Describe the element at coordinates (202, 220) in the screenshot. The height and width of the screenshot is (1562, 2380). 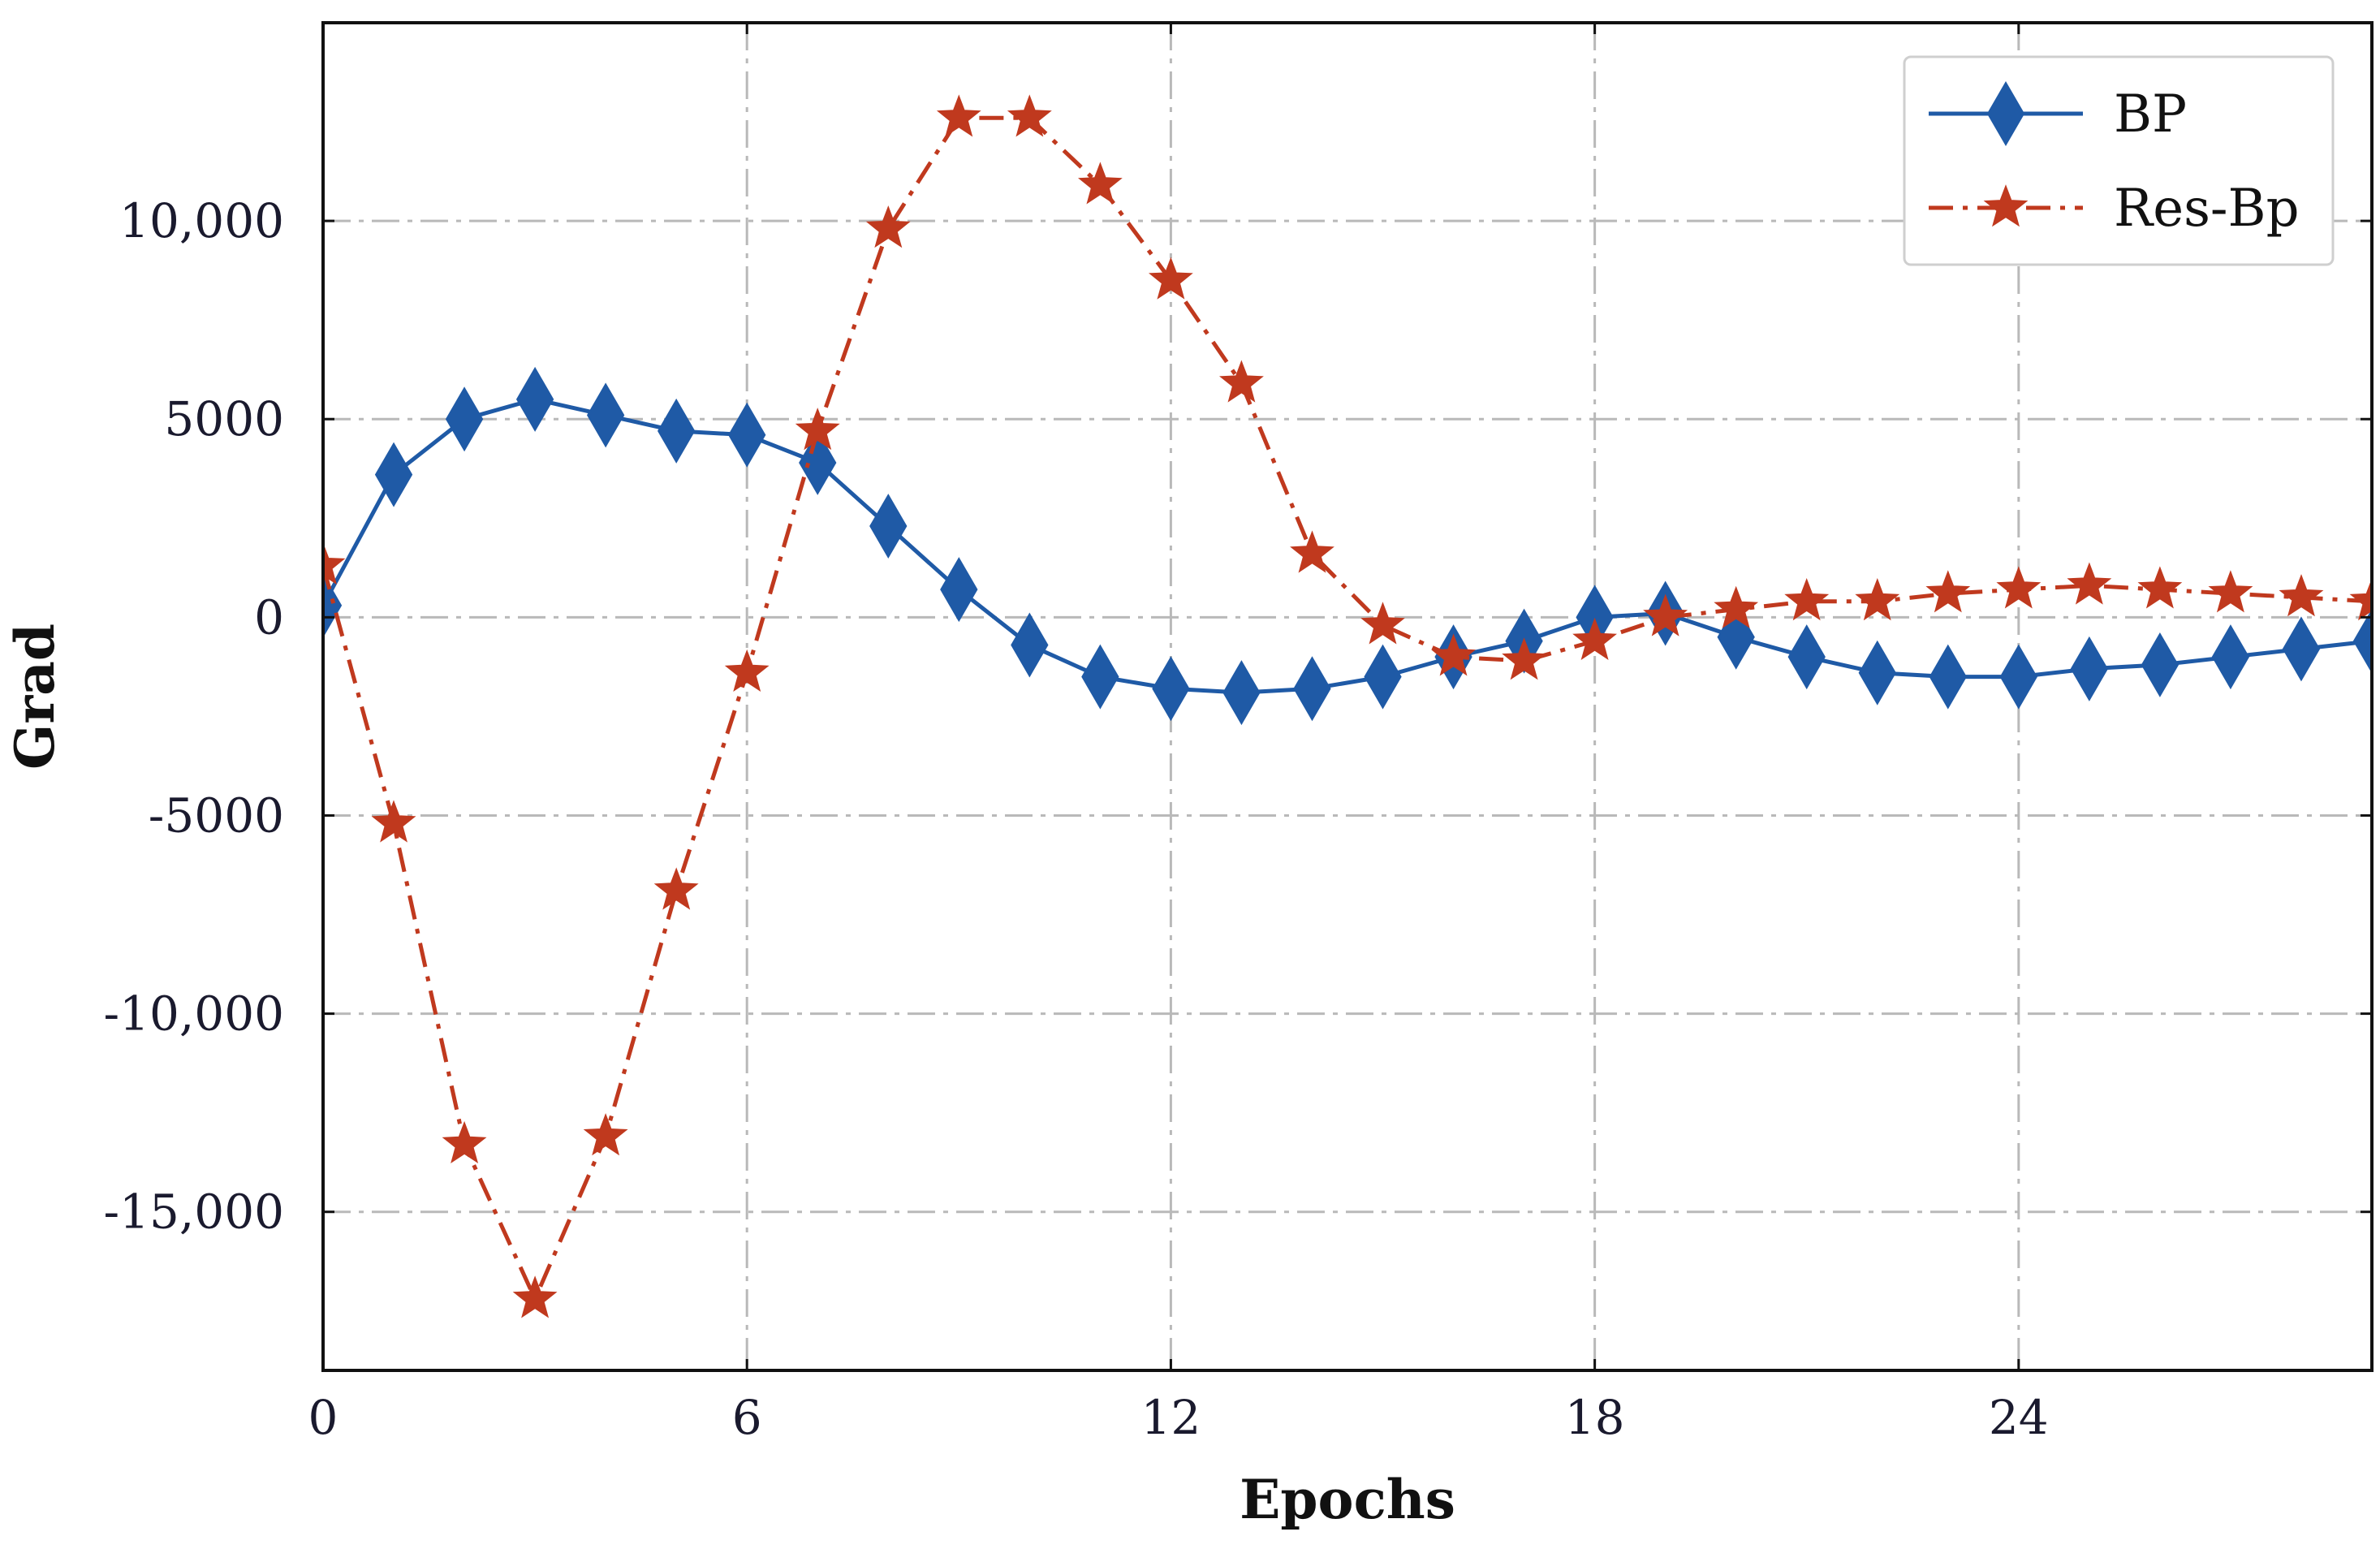
I see `y-tick-label: 10,000` at that location.